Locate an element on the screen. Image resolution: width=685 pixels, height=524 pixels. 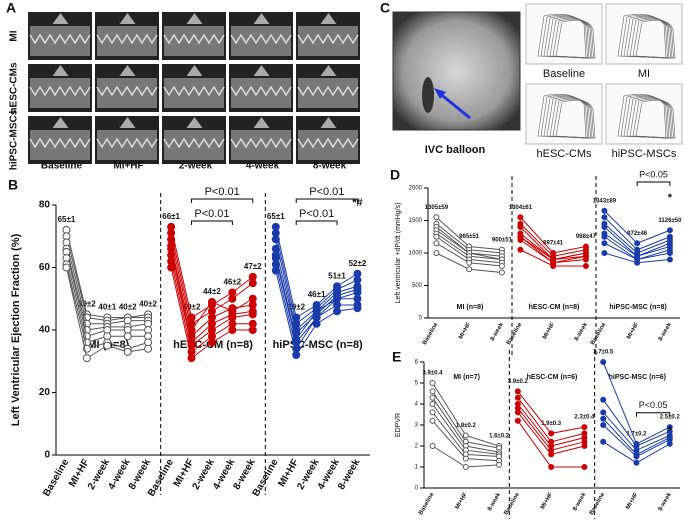
pv-loop is located at coordinates (575, 39).